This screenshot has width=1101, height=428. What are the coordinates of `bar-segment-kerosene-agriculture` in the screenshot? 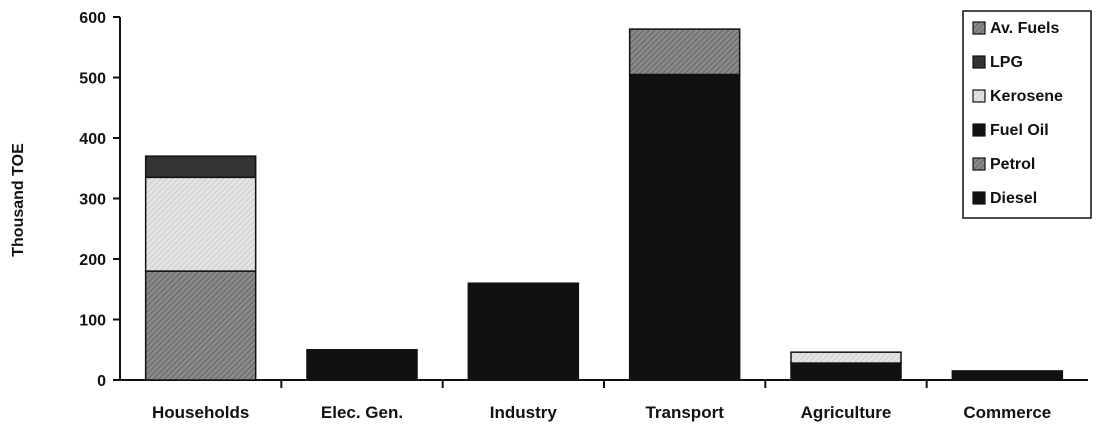 It's located at (846, 357).